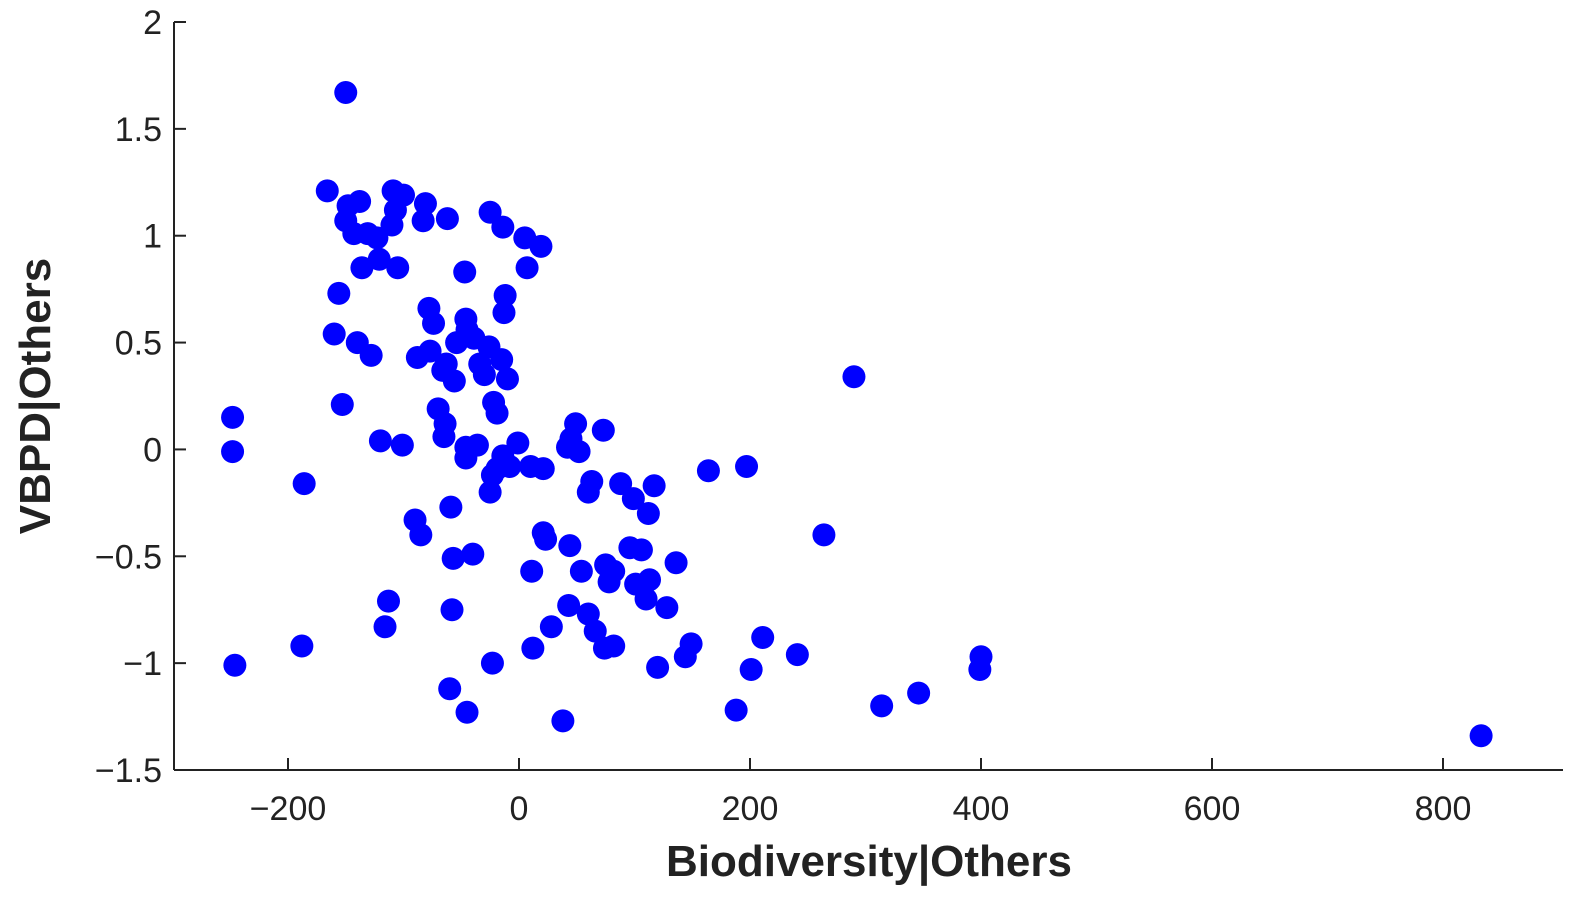  Describe the element at coordinates (869, 862) in the screenshot. I see `x-axis-title: Biodiversity|Others` at that location.